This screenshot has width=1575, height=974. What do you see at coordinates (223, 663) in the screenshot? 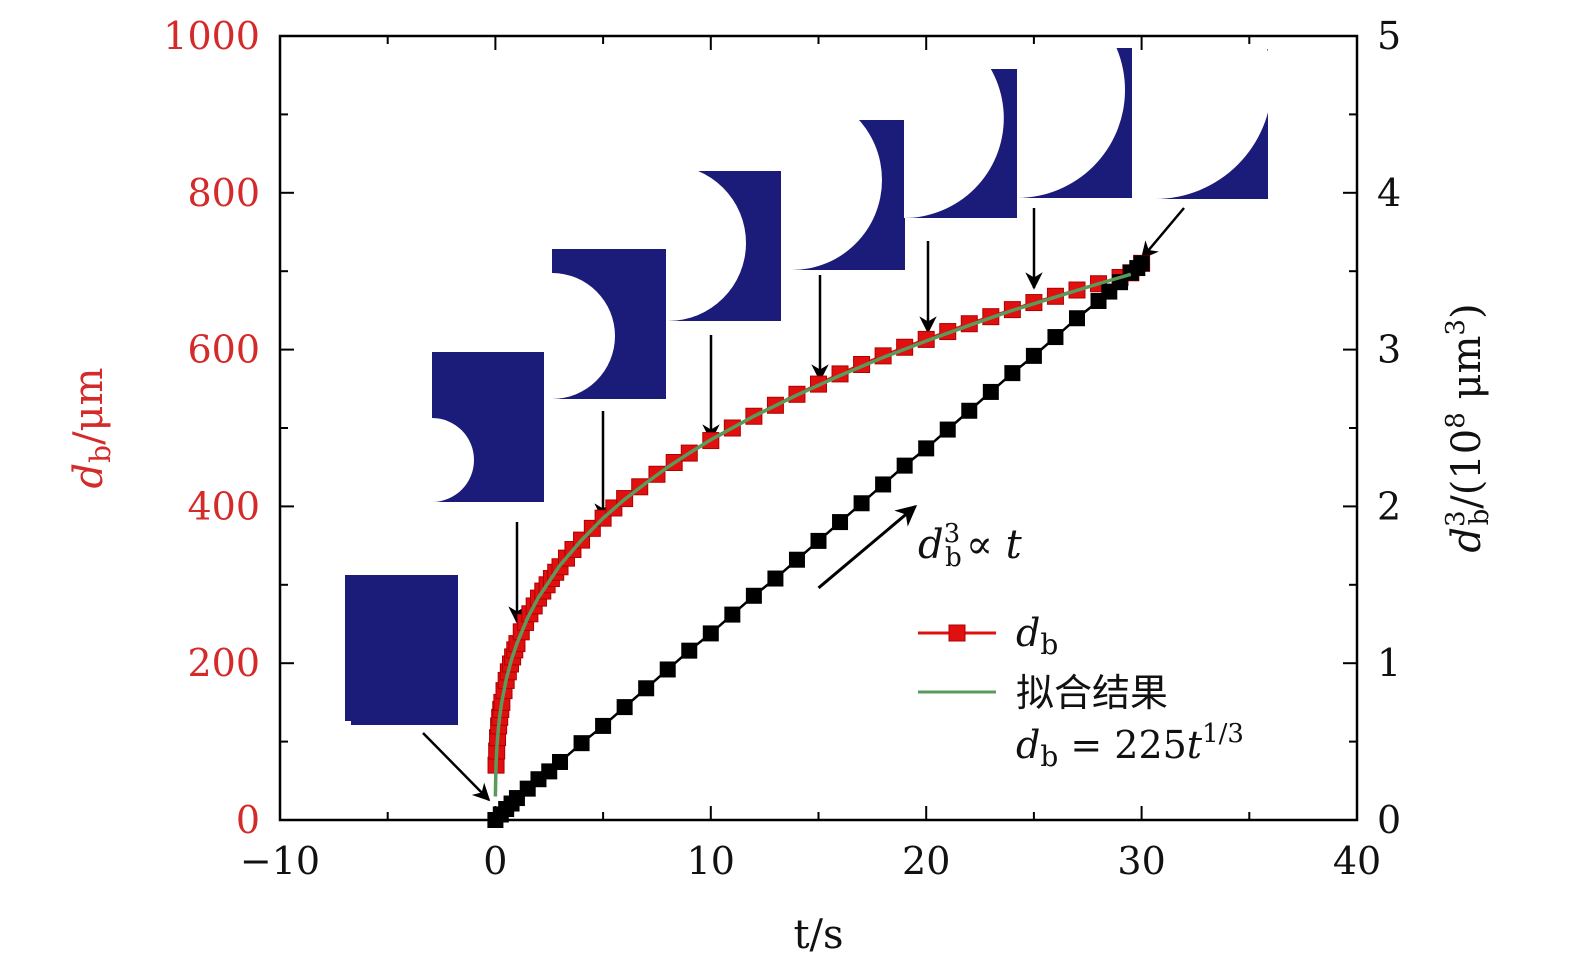
I see `y-left-tick-label: 200` at bounding box center [223, 663].